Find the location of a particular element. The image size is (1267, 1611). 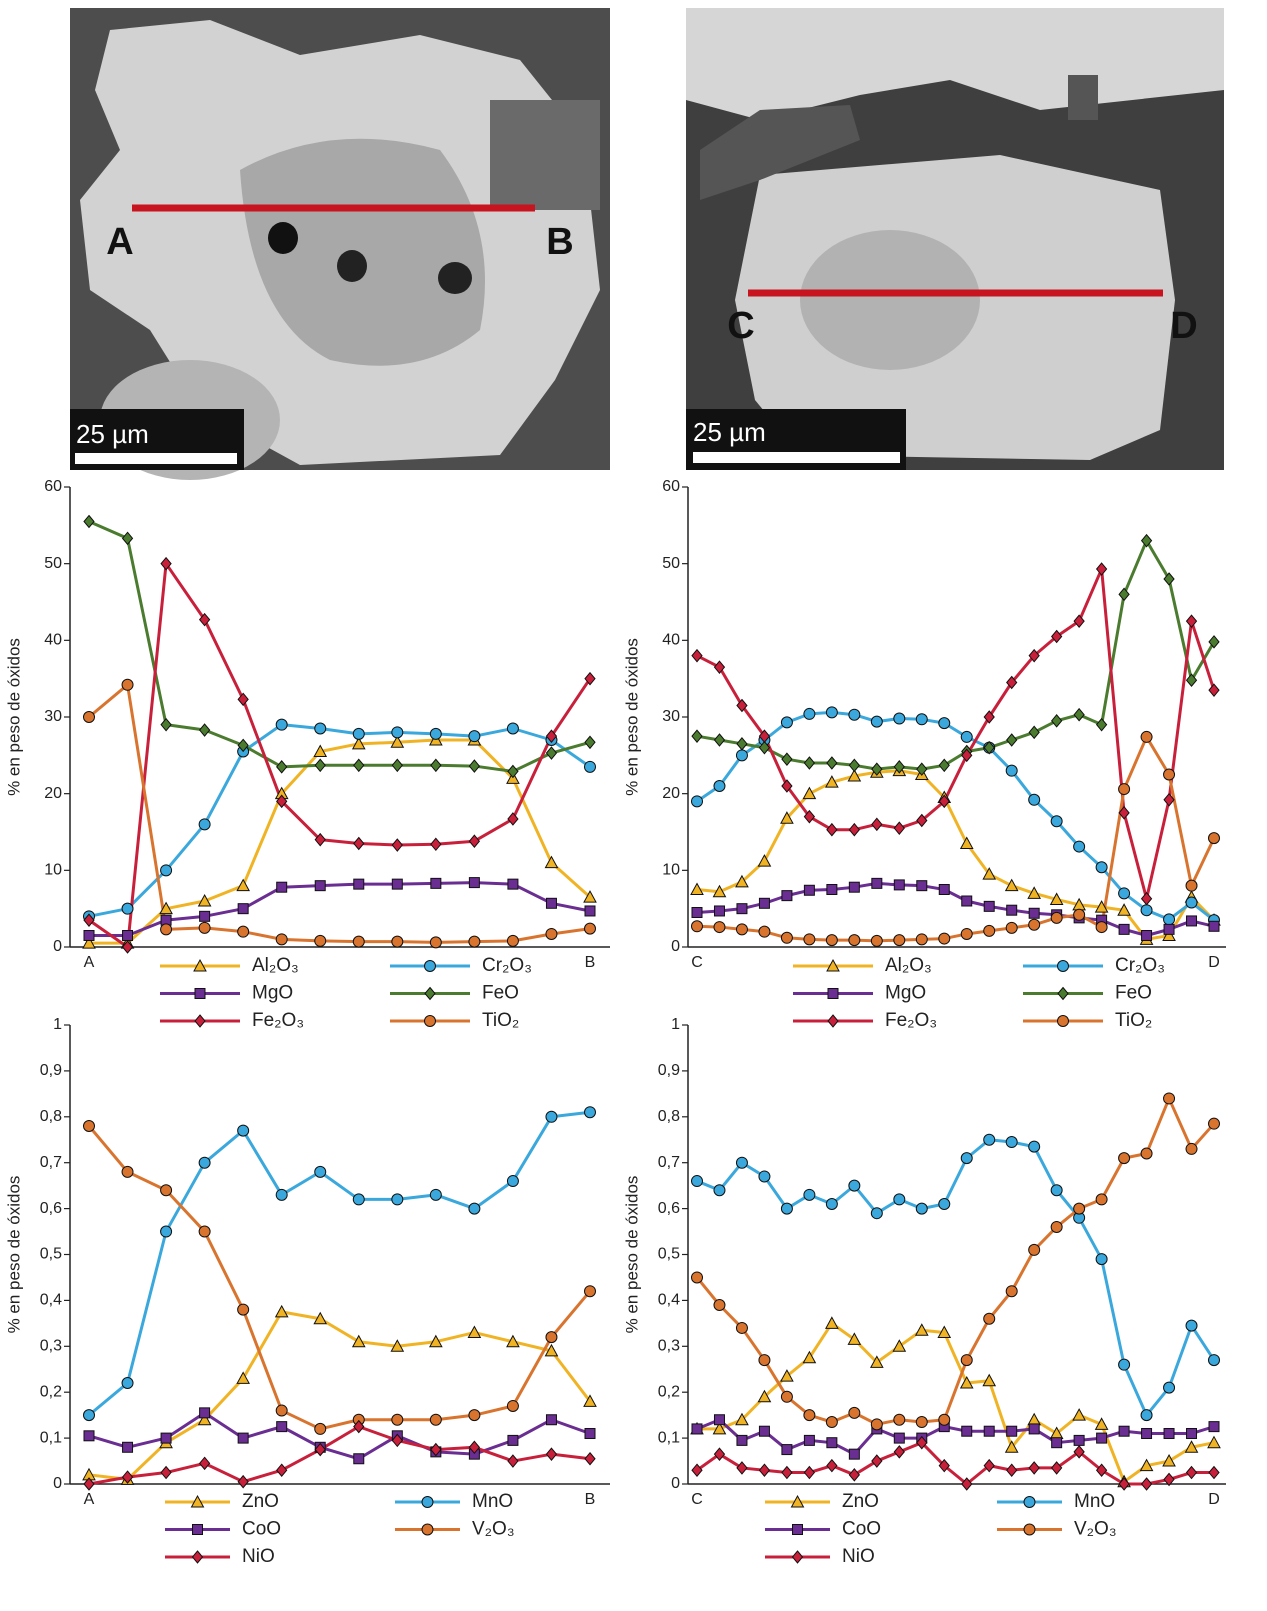

y-tick-label: 0,7 is located at coordinates (669, 1162).